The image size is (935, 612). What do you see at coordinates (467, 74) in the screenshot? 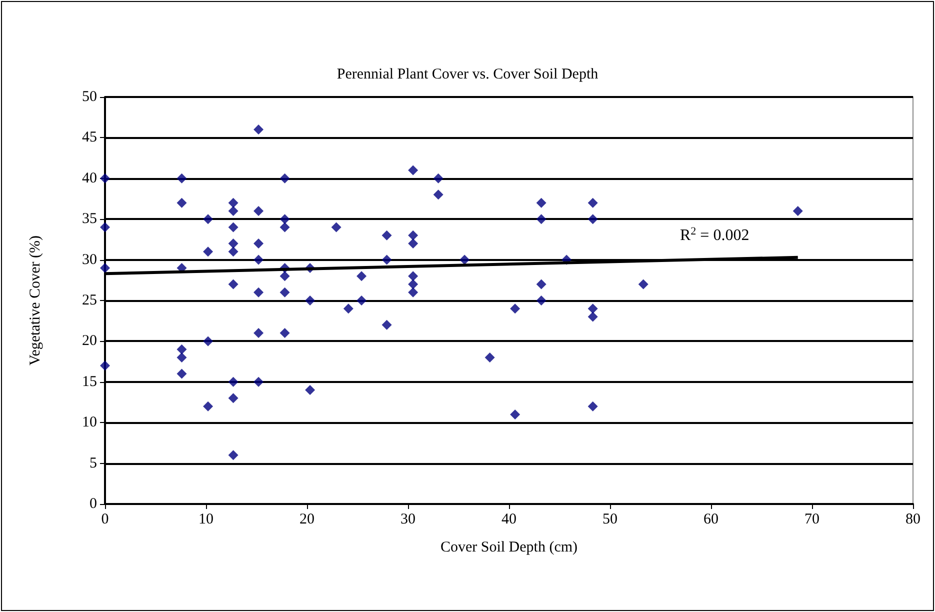
I see `chart-title: Perennial Plant Cover vs. Cover Soil Depth` at bounding box center [467, 74].